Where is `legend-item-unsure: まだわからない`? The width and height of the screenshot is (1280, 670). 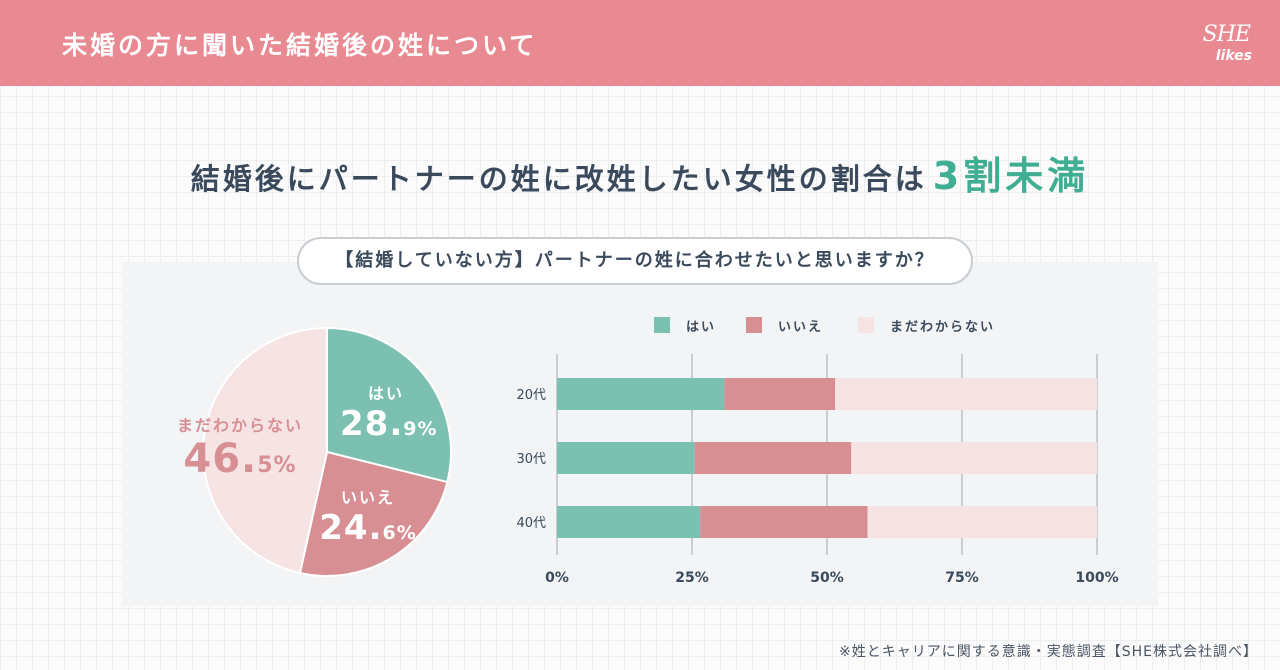 legend-item-unsure: まだわからない is located at coordinates (927, 325).